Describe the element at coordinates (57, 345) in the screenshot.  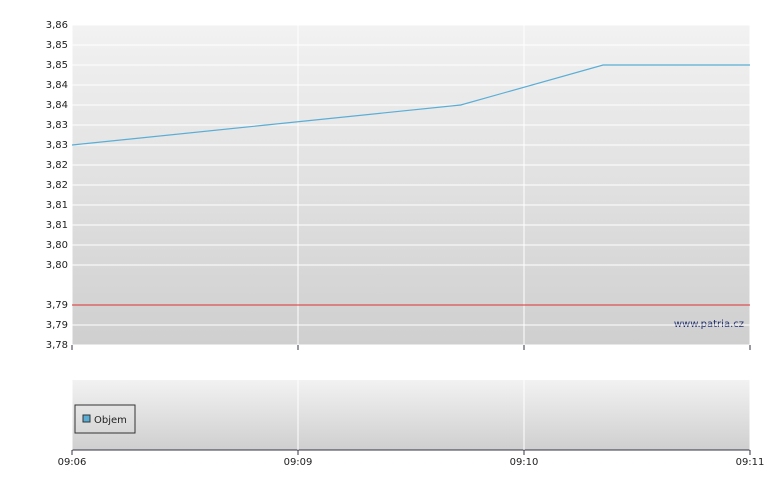
I see `y-tick-label: 3,78` at that location.